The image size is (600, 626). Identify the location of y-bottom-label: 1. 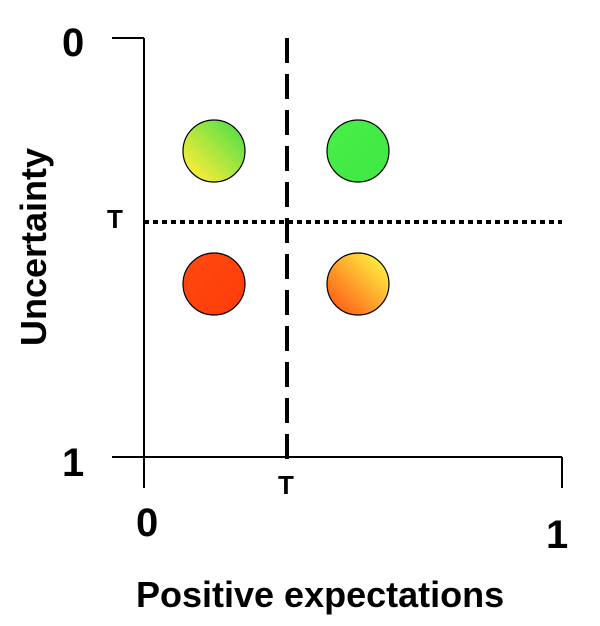
(73, 463).